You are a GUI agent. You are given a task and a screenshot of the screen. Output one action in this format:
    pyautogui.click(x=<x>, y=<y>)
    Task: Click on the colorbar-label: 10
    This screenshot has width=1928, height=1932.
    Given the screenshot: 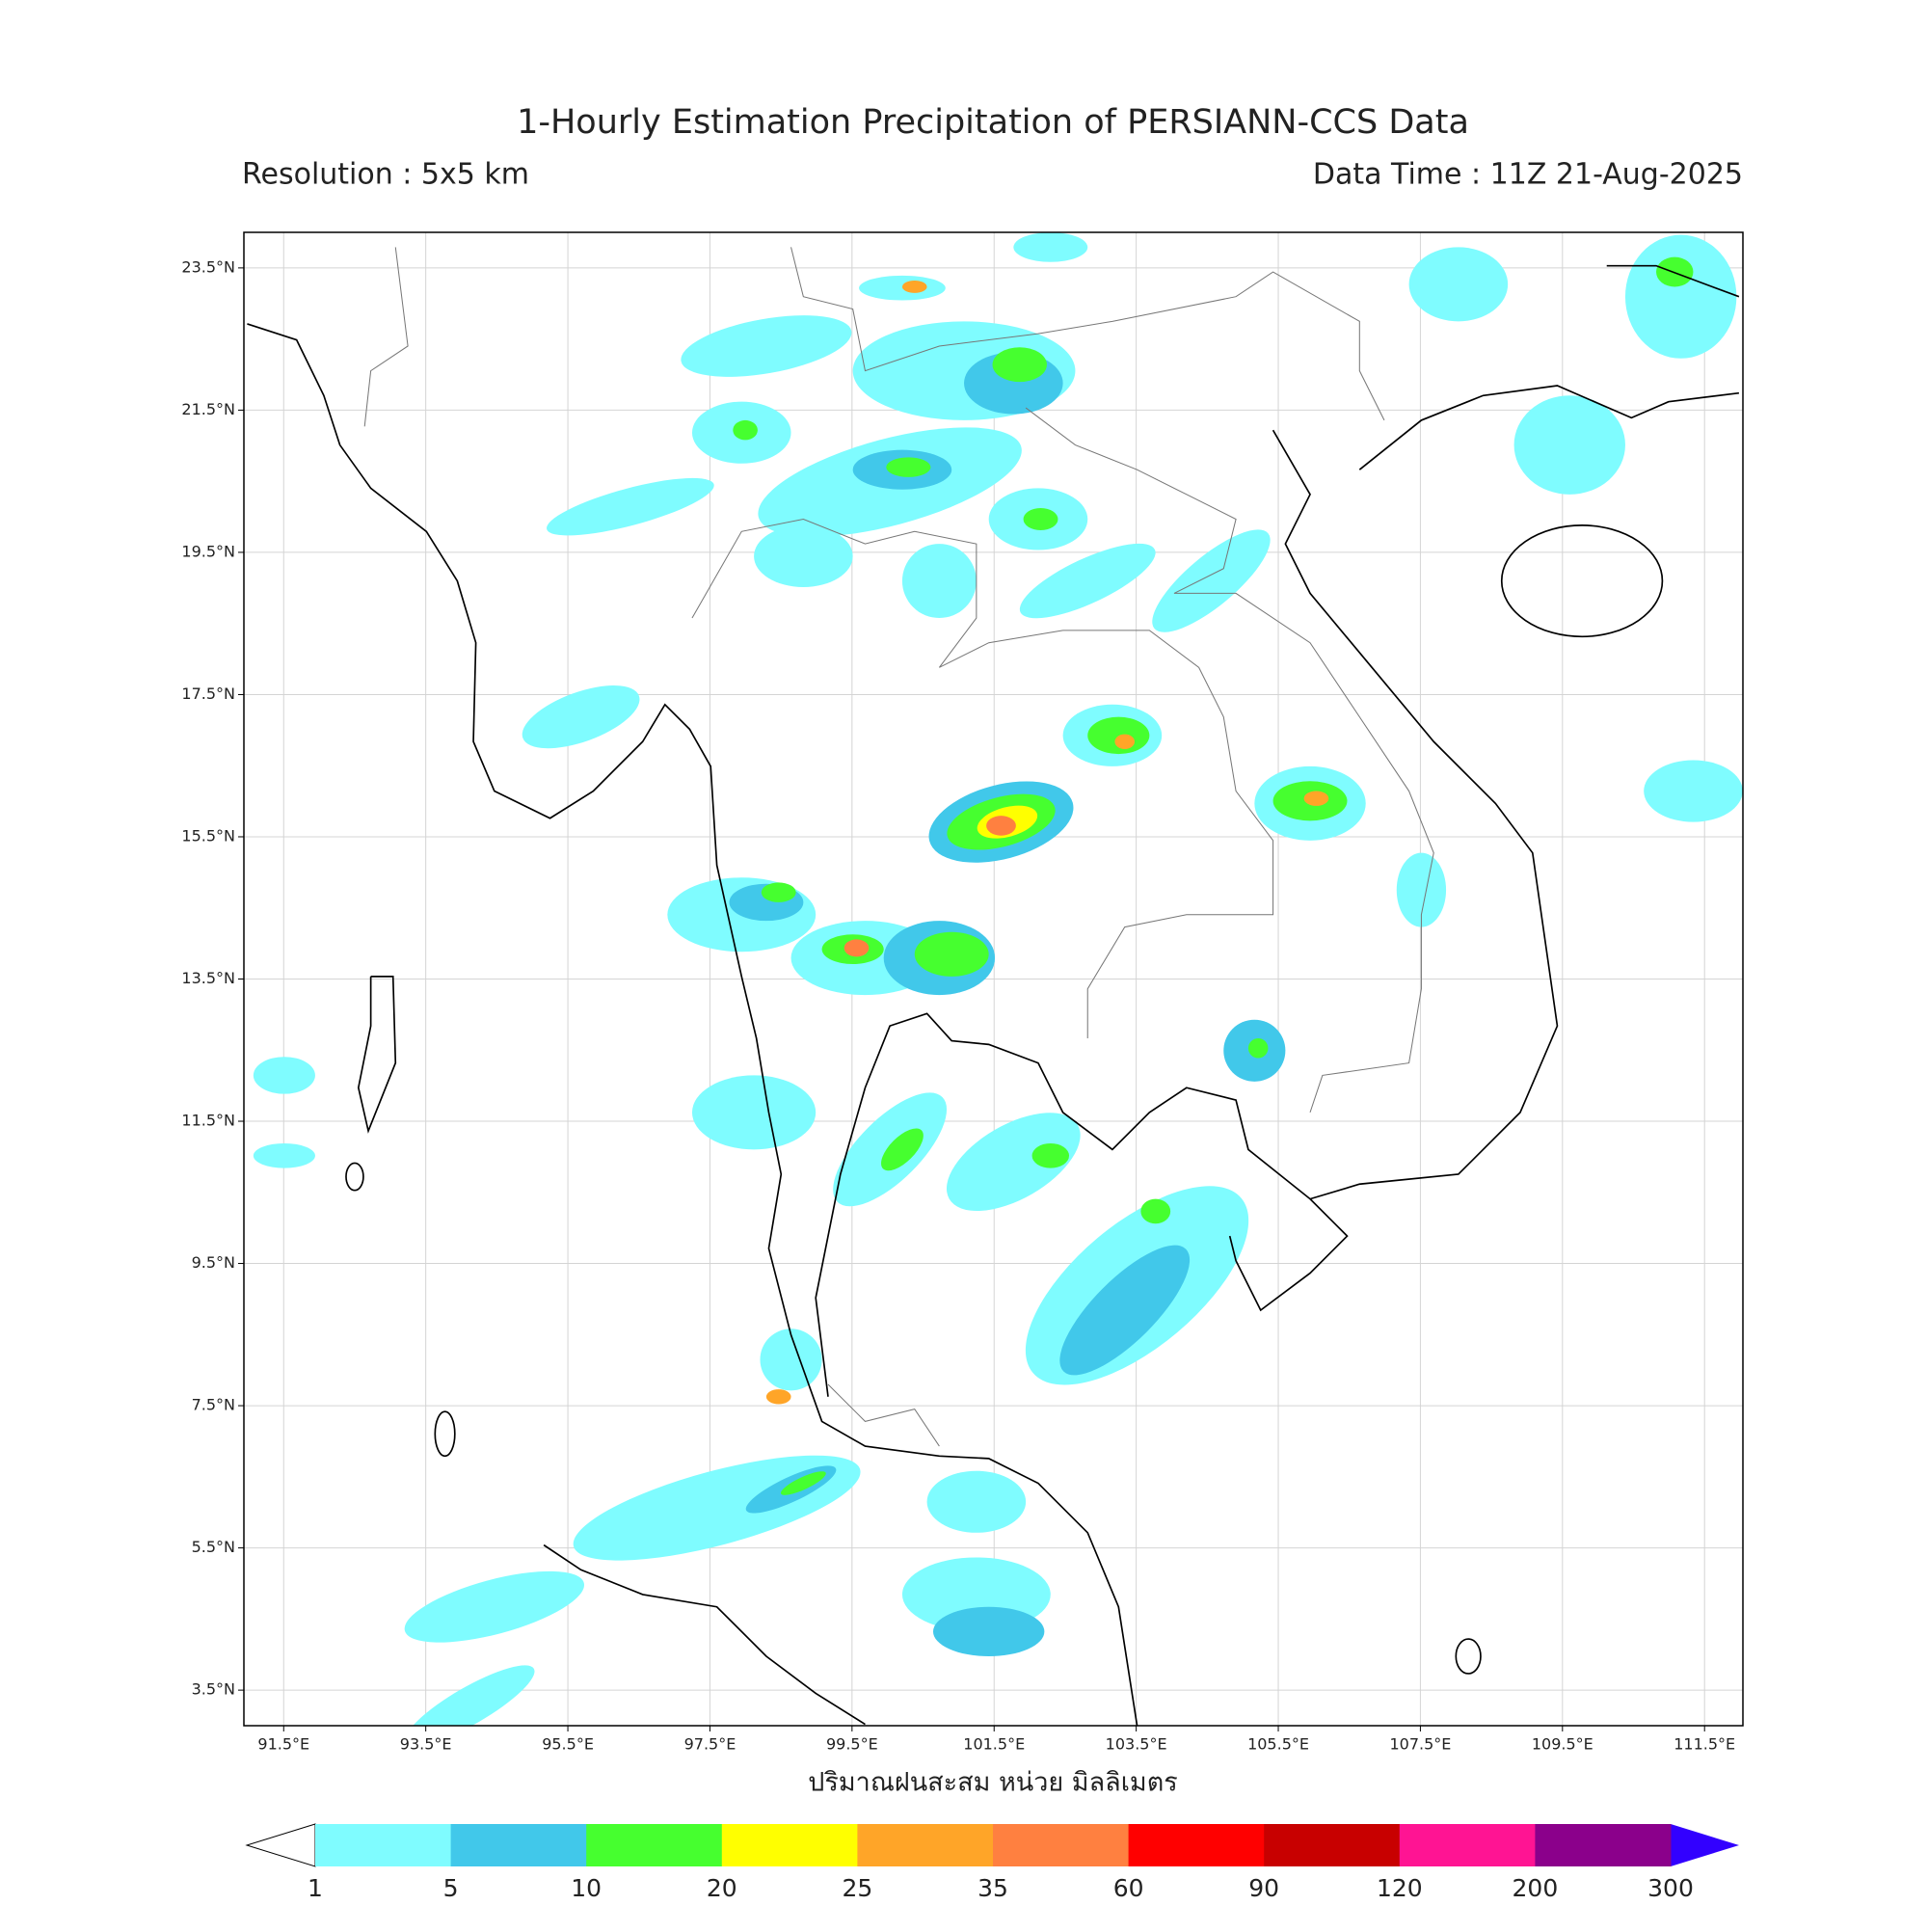 What is the action you would take?
    pyautogui.click(x=586, y=1888)
    